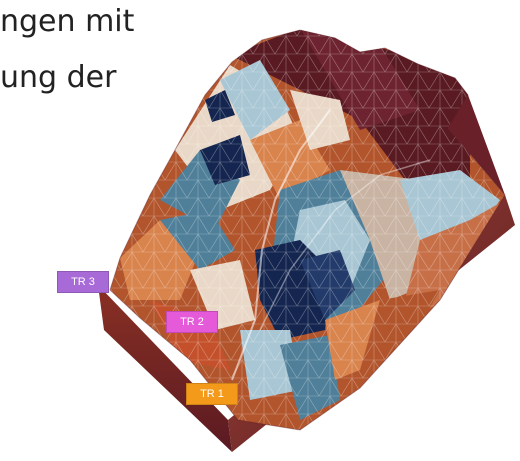 This screenshot has height=461, width=520. Describe the element at coordinates (67, 21) in the screenshot. I see `caption-line-1: ngen mit` at that location.